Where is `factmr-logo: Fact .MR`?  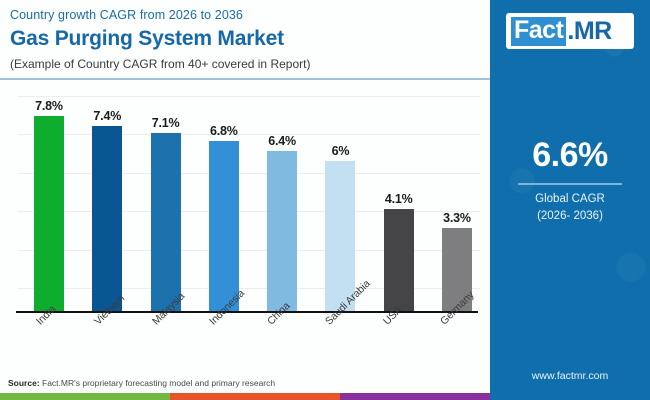
factmr-logo: Fact .MR is located at coordinates (570, 31).